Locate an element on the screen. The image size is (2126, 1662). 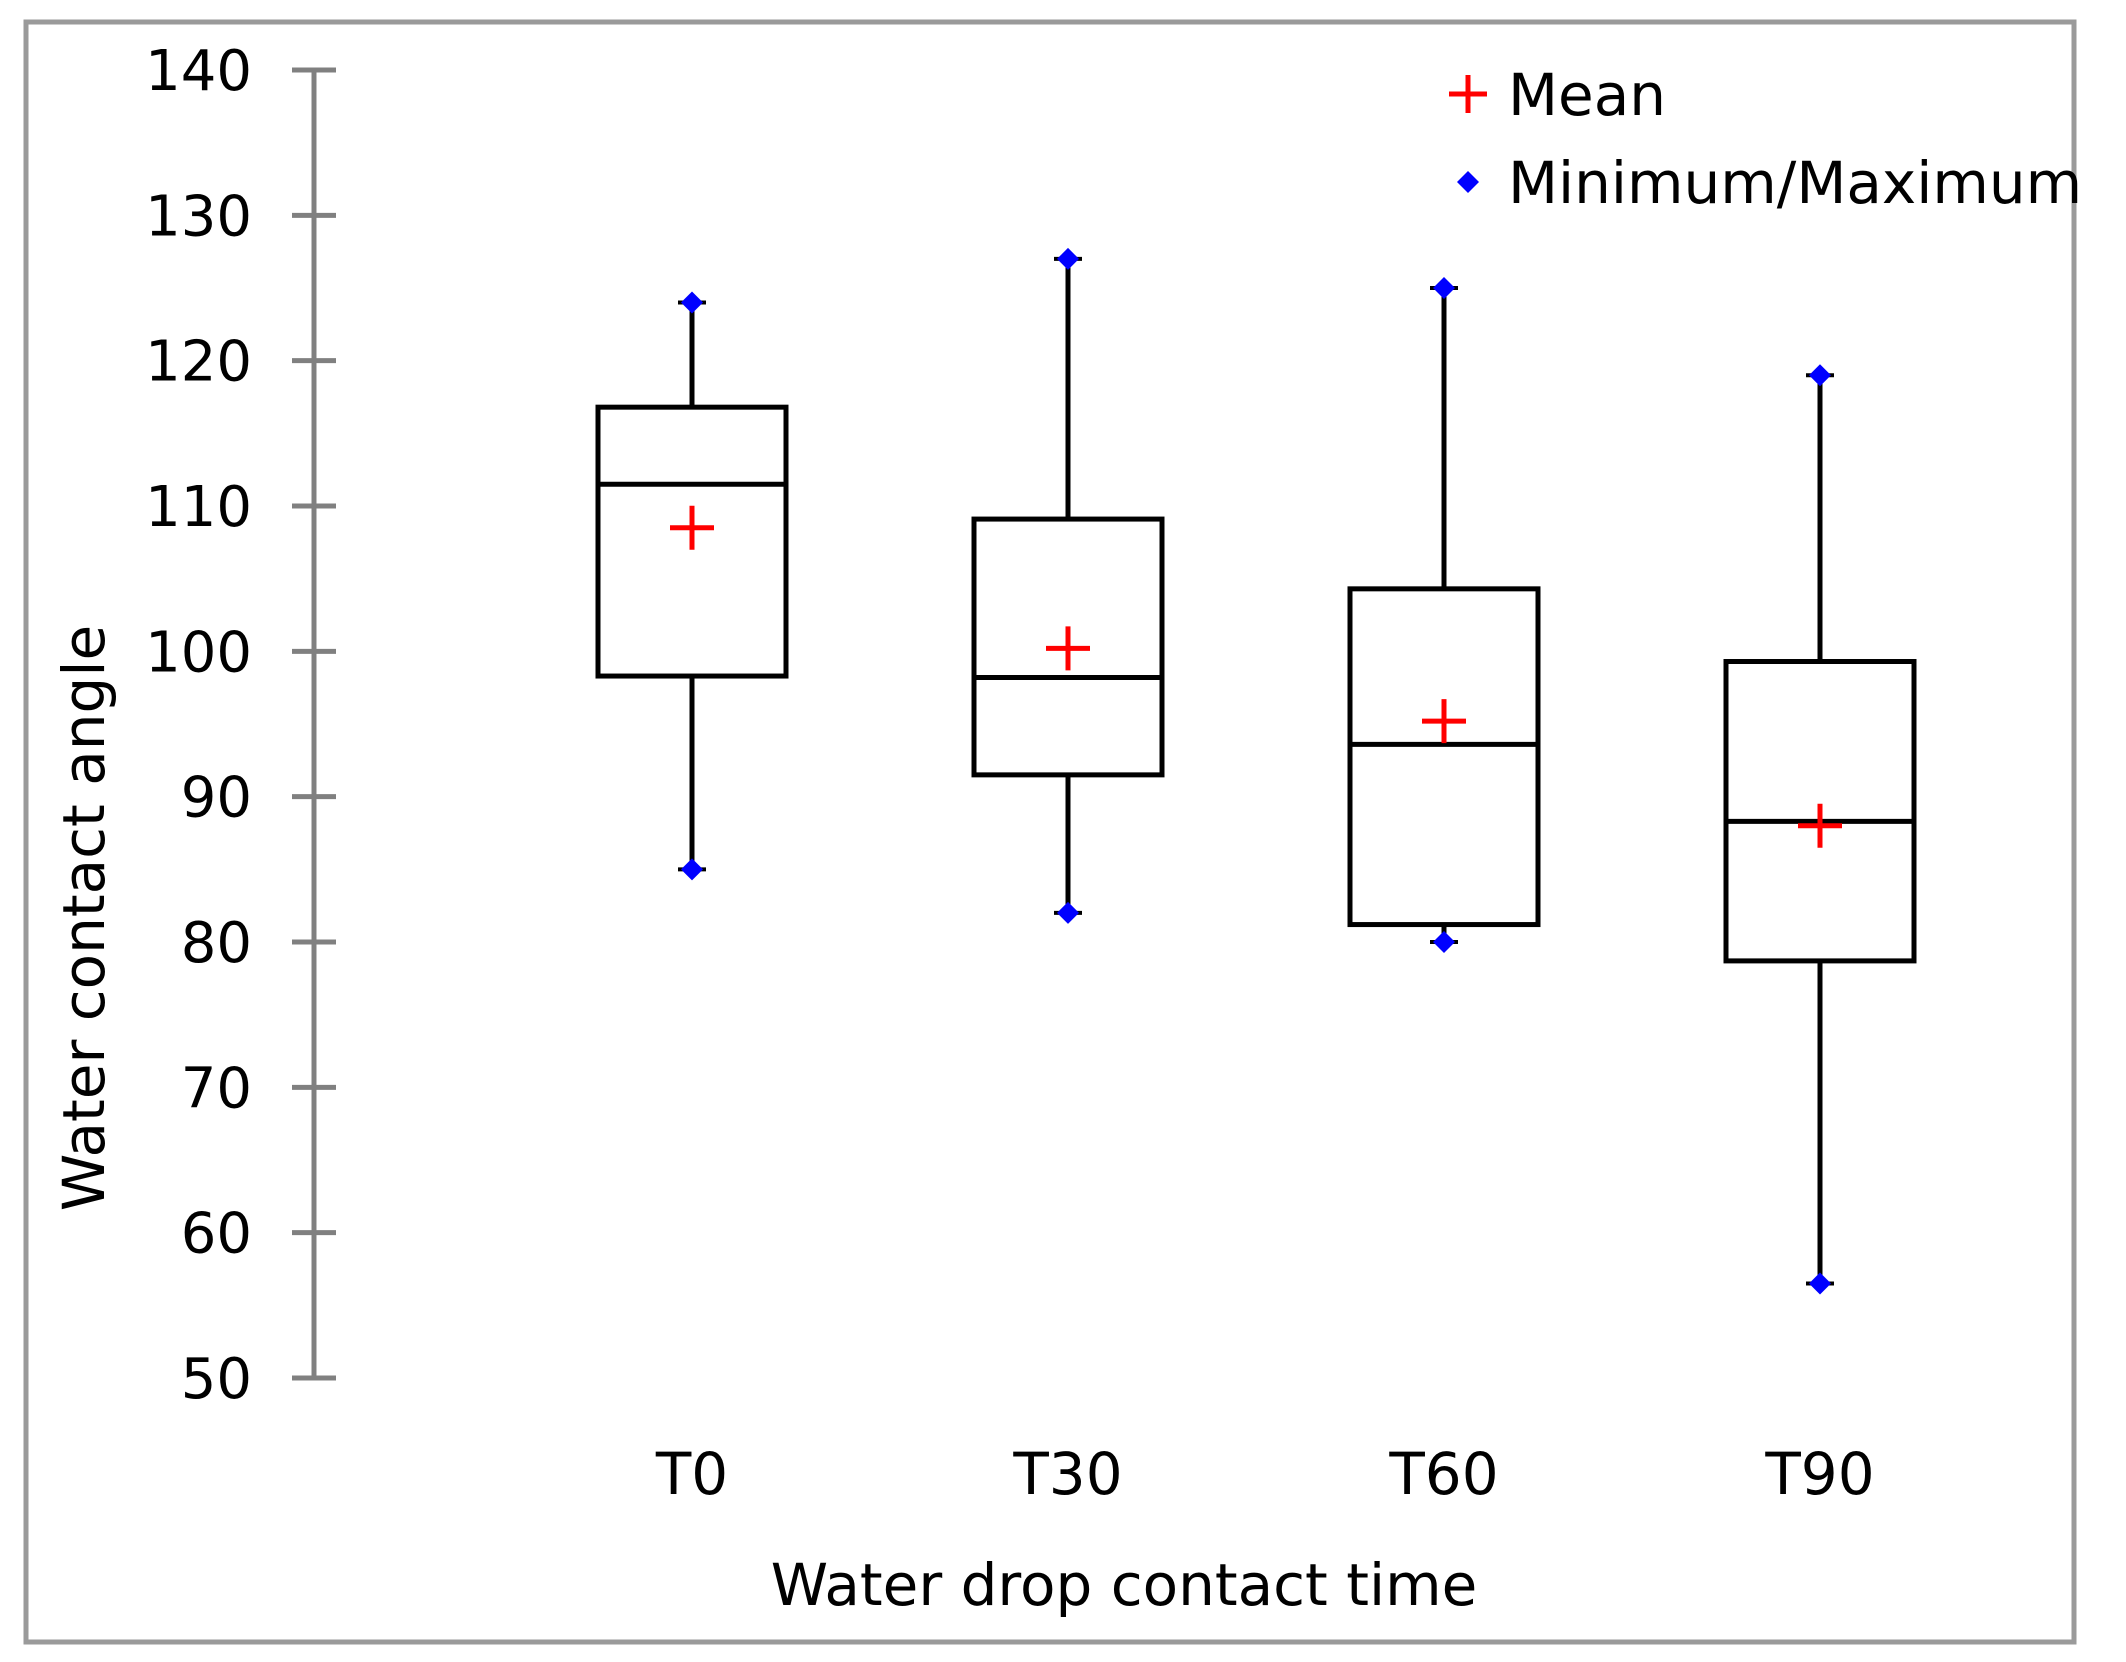
box-T30 is located at coordinates (1068, 585).